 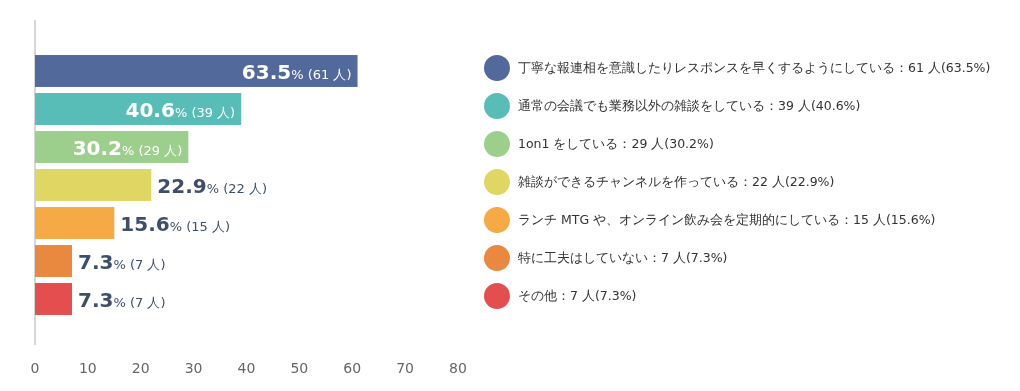 I want to click on data-label: 40.6% (39 人), so click(x=180, y=110).